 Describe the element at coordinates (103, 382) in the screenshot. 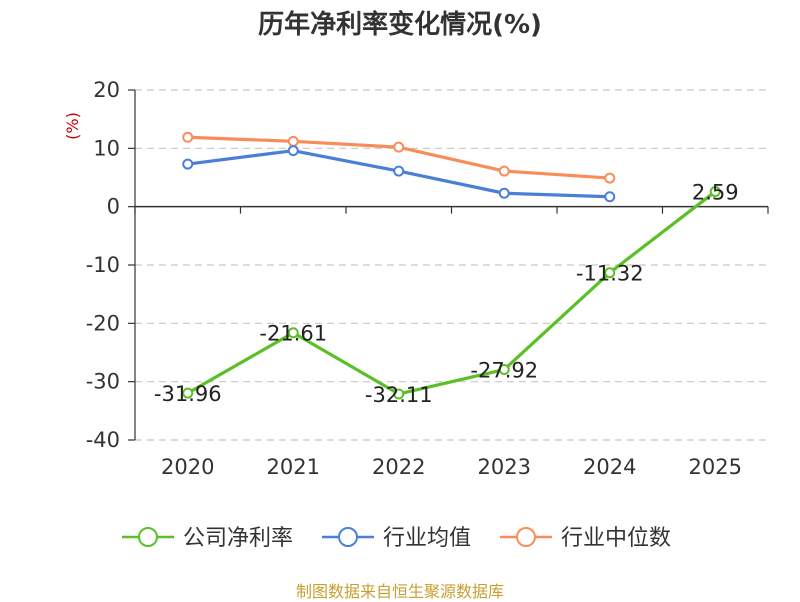

I see `y-tick-label: -30` at that location.